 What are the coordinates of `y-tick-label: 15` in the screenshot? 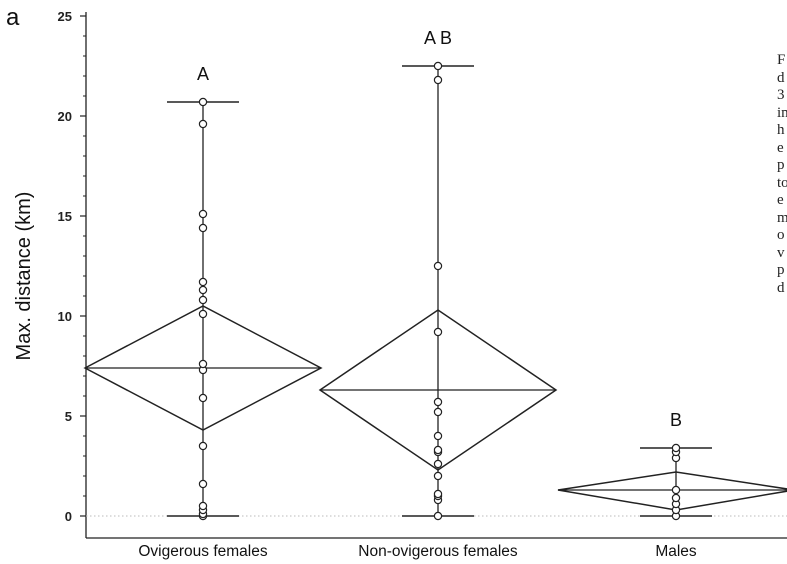 It's located at (65, 216).